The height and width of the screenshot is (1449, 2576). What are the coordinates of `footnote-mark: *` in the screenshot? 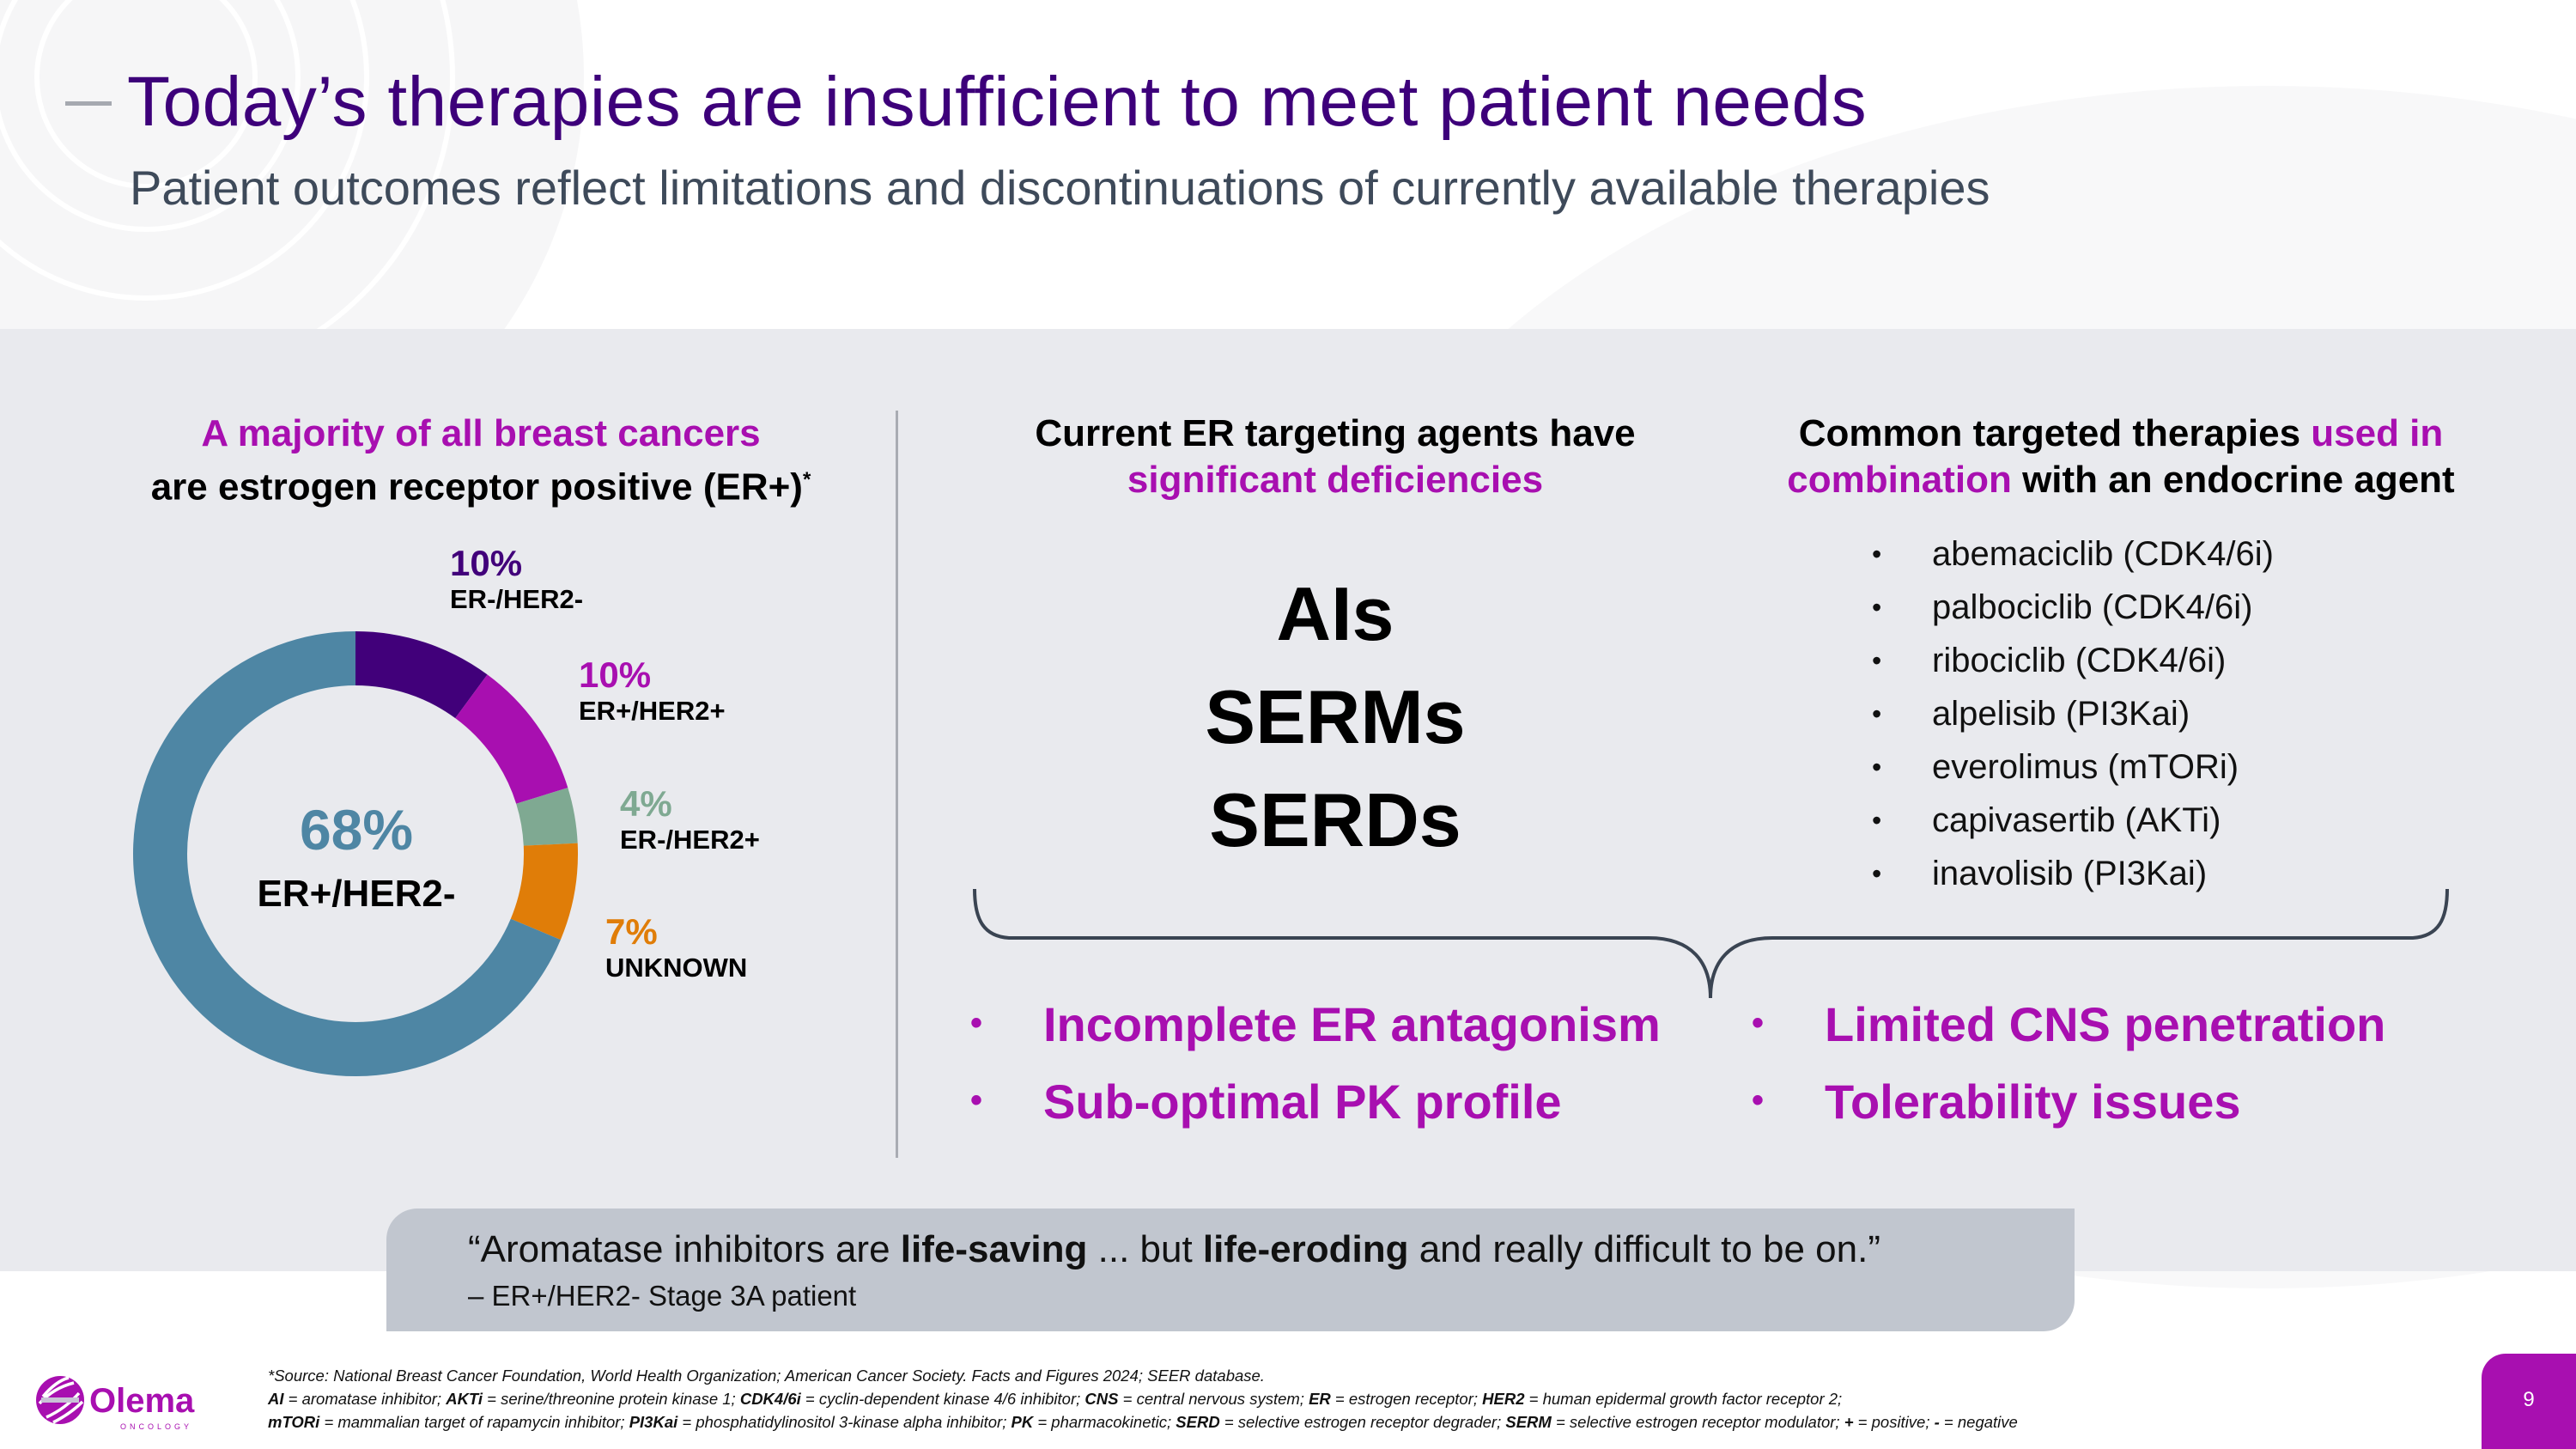 It's located at (806, 479).